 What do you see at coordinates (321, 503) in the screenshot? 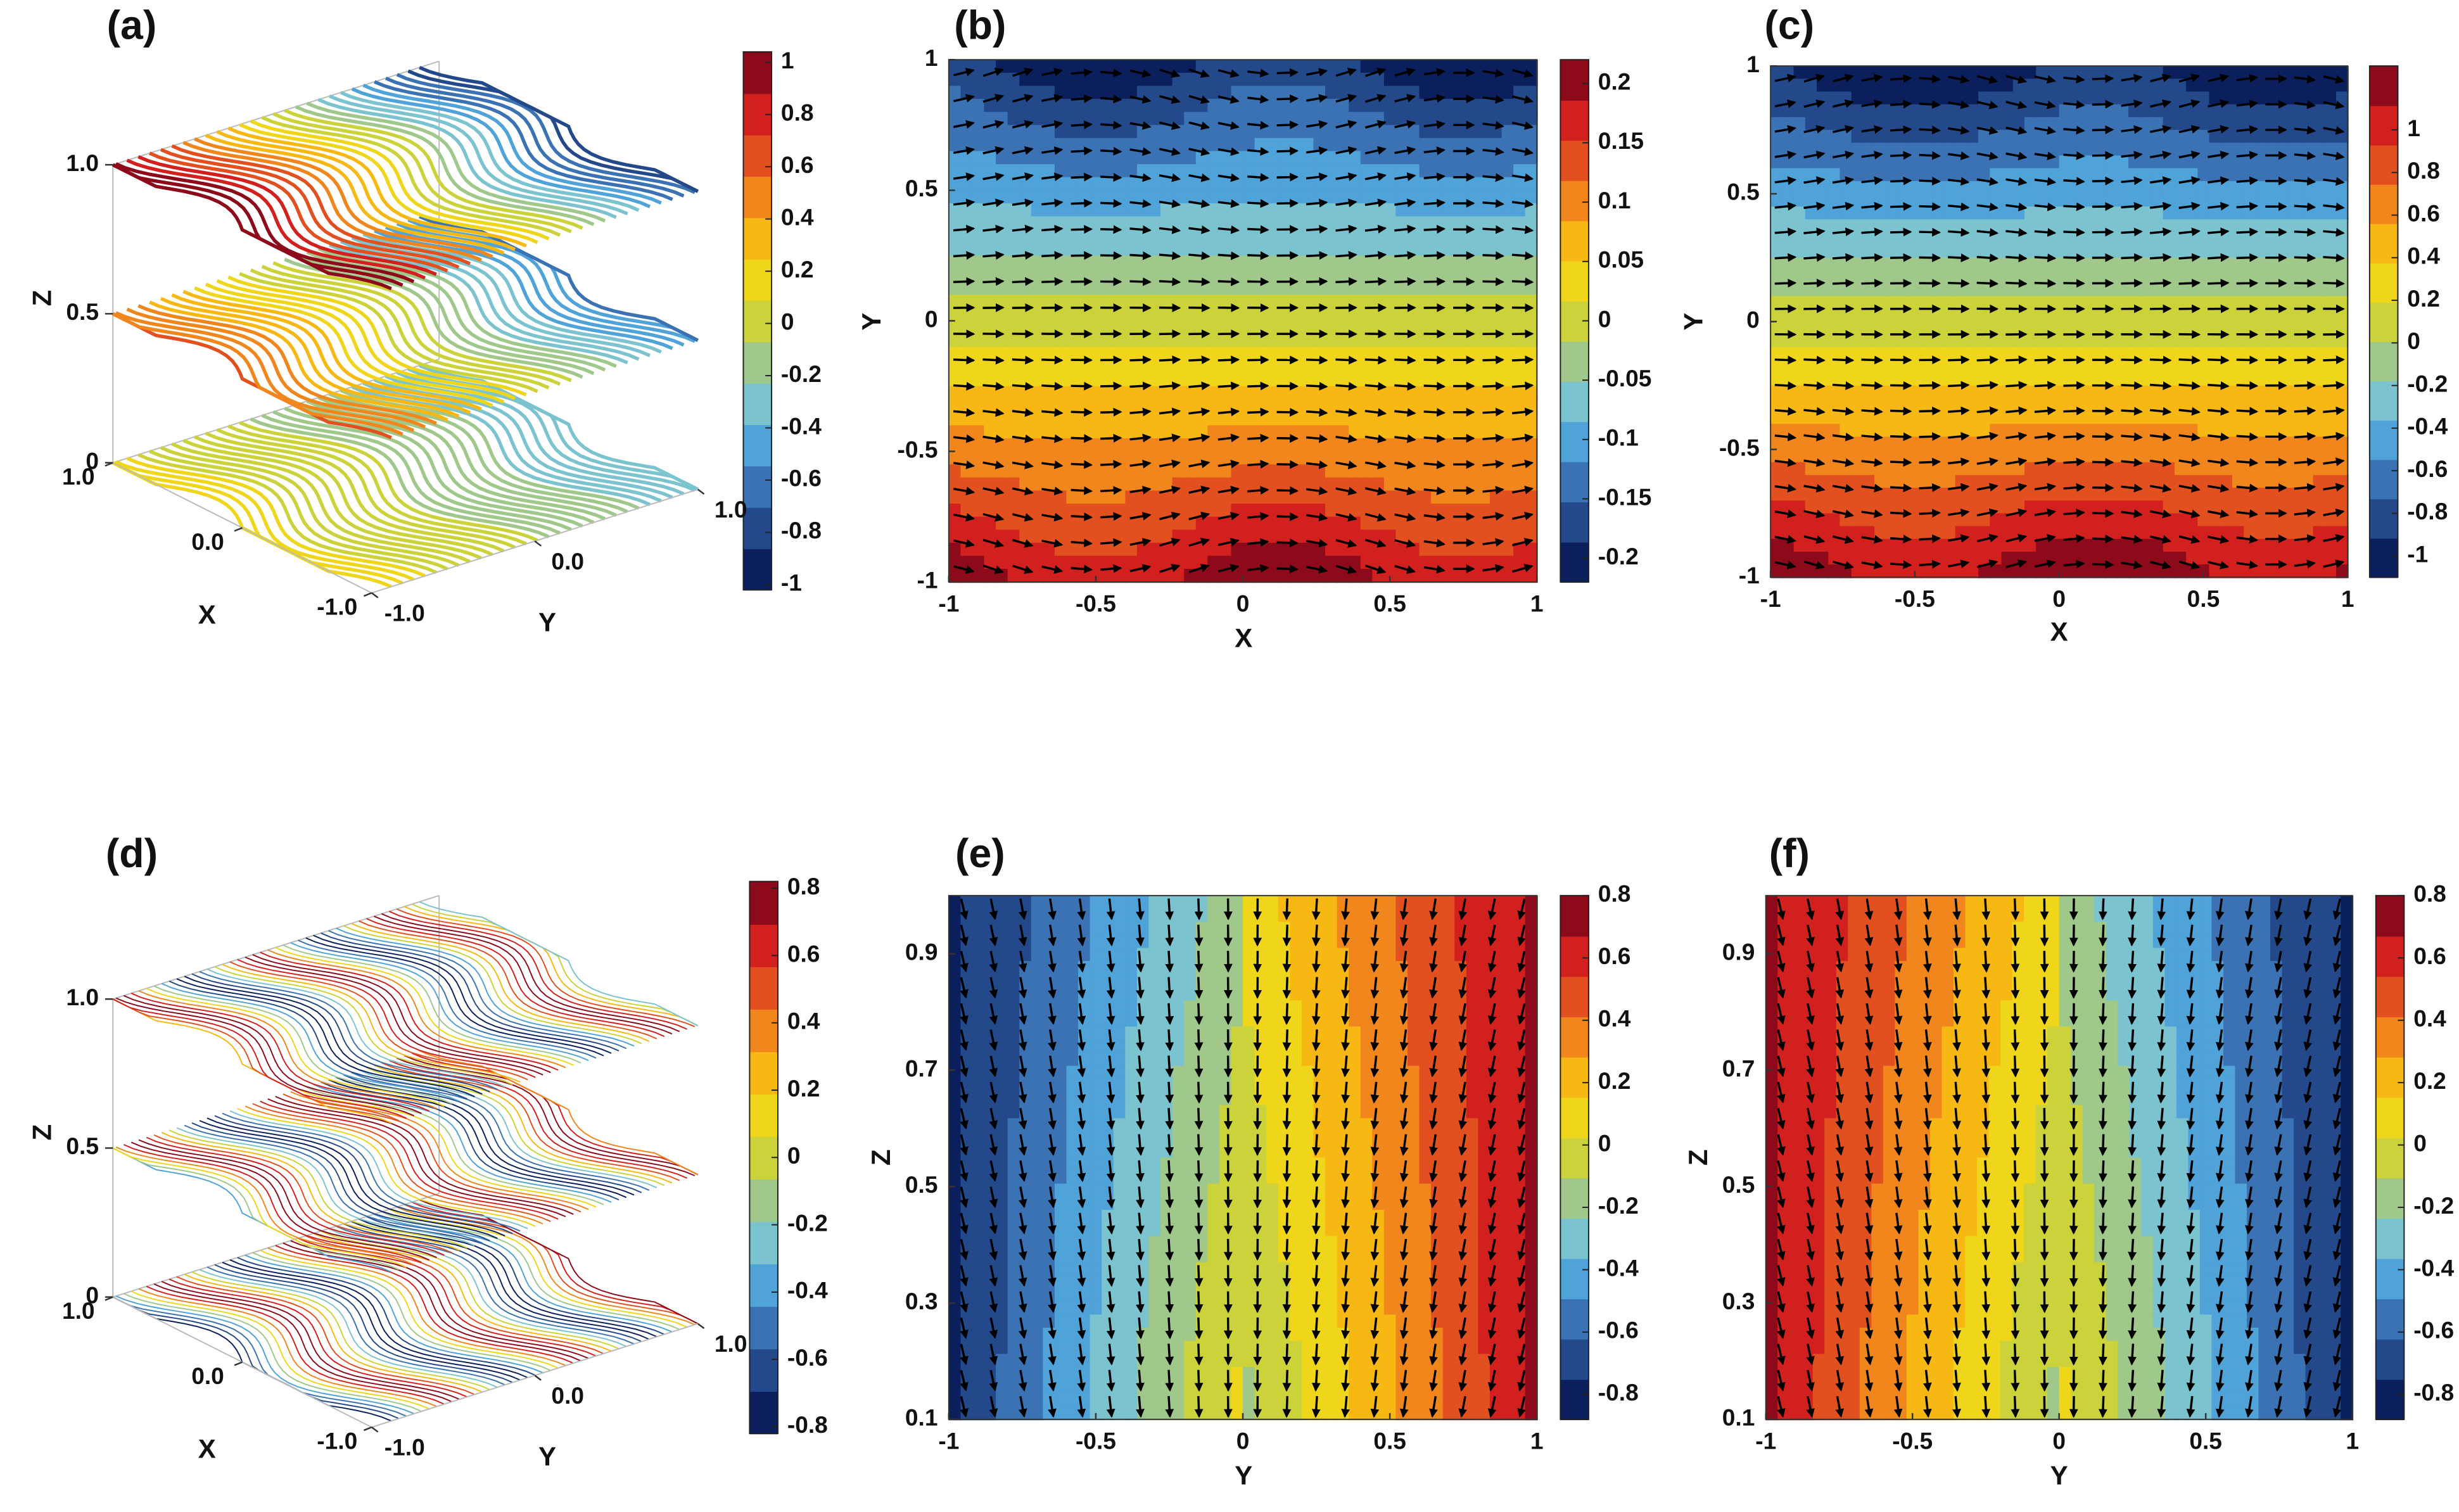
I see `slice-line` at bounding box center [321, 503].